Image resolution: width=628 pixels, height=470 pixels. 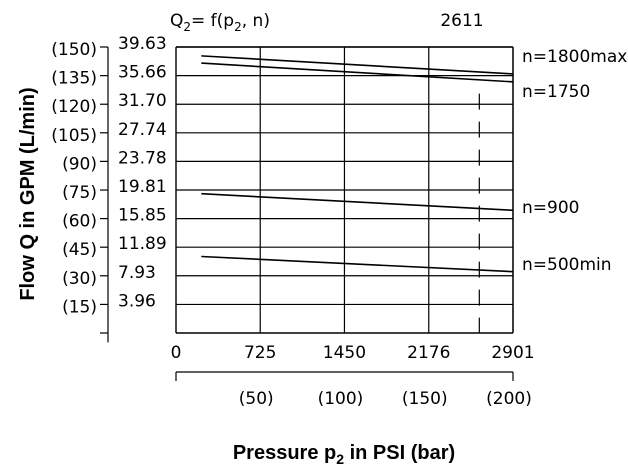 I want to click on y-tick-label-gpm: 27.74, so click(x=142, y=130).